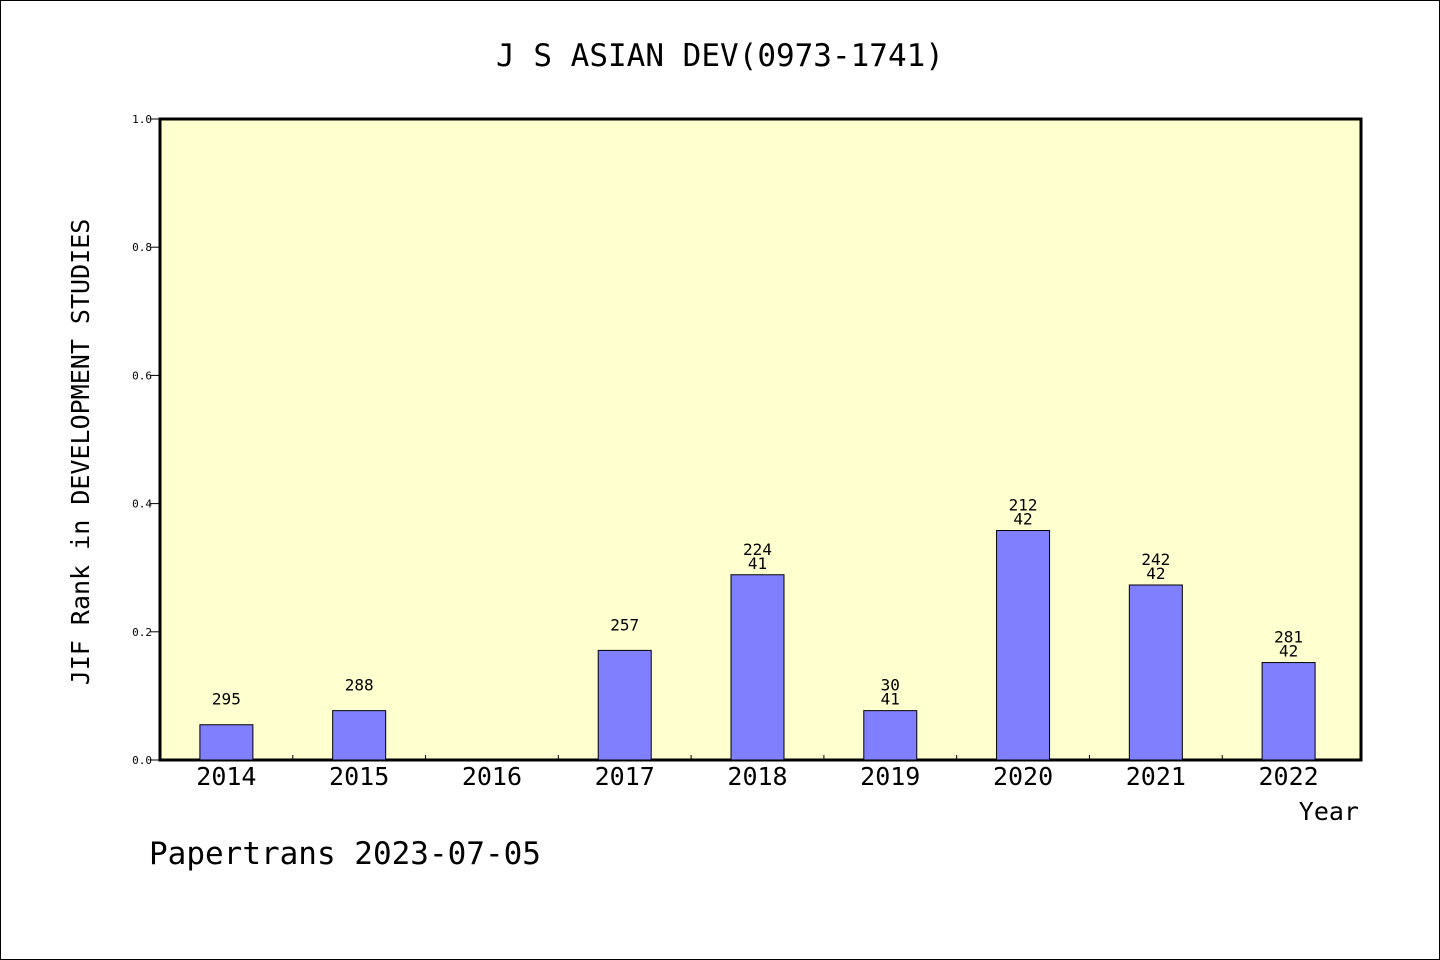 The width and height of the screenshot is (1440, 960). I want to click on data-label: 30, so click(890, 685).